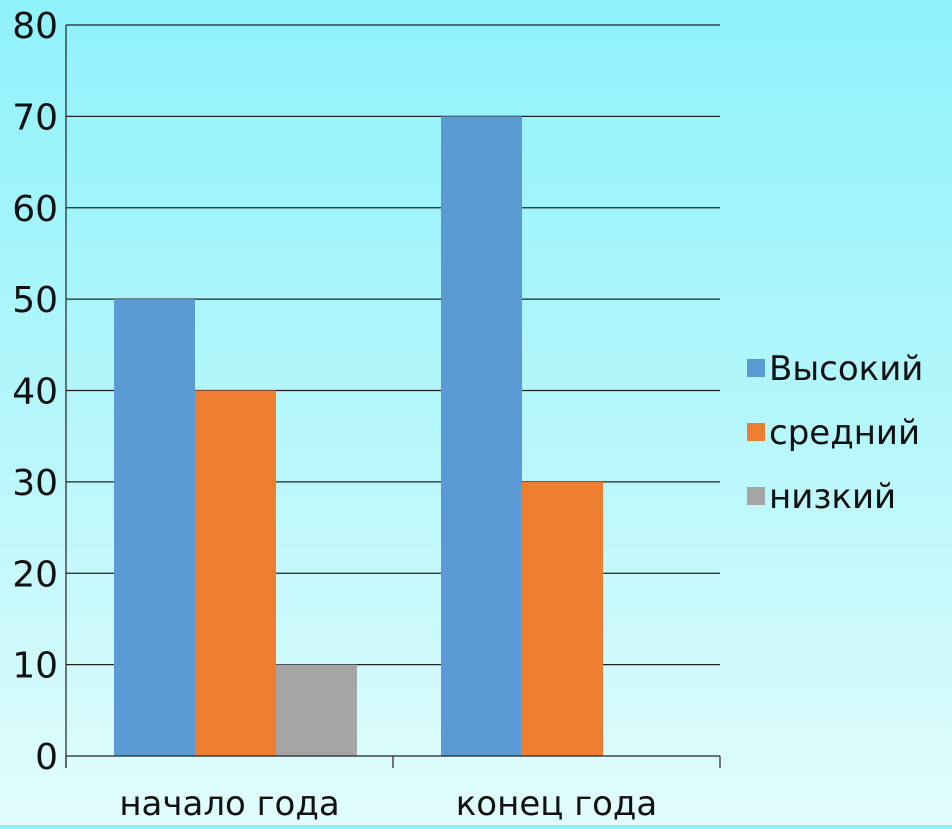  Describe the element at coordinates (35, 209) in the screenshot. I see `y-tick-label-60: 60` at that location.